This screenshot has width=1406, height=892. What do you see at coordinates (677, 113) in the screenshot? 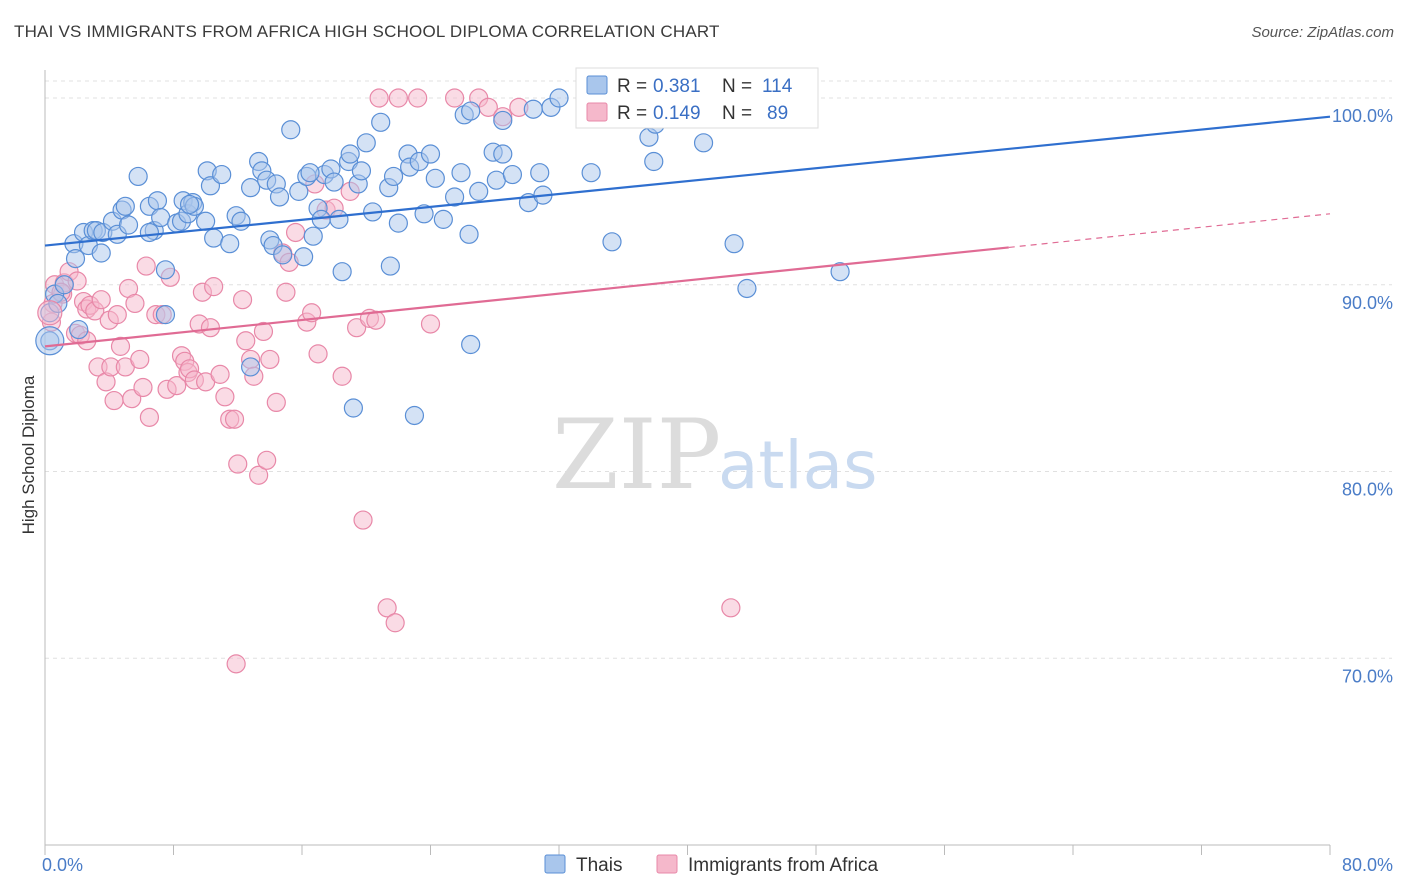
I see `legend-africa-r: 0.149` at bounding box center [677, 113].